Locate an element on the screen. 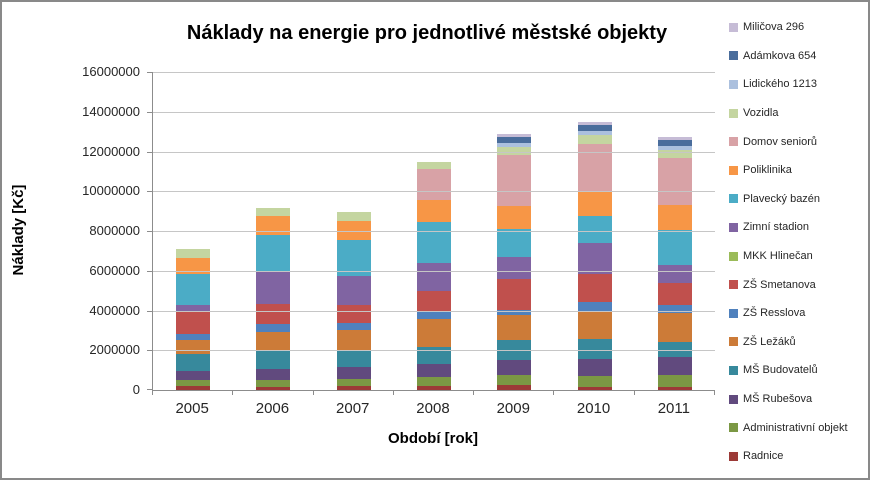  legend-item: ZŠ Resslova is located at coordinates (798, 313).